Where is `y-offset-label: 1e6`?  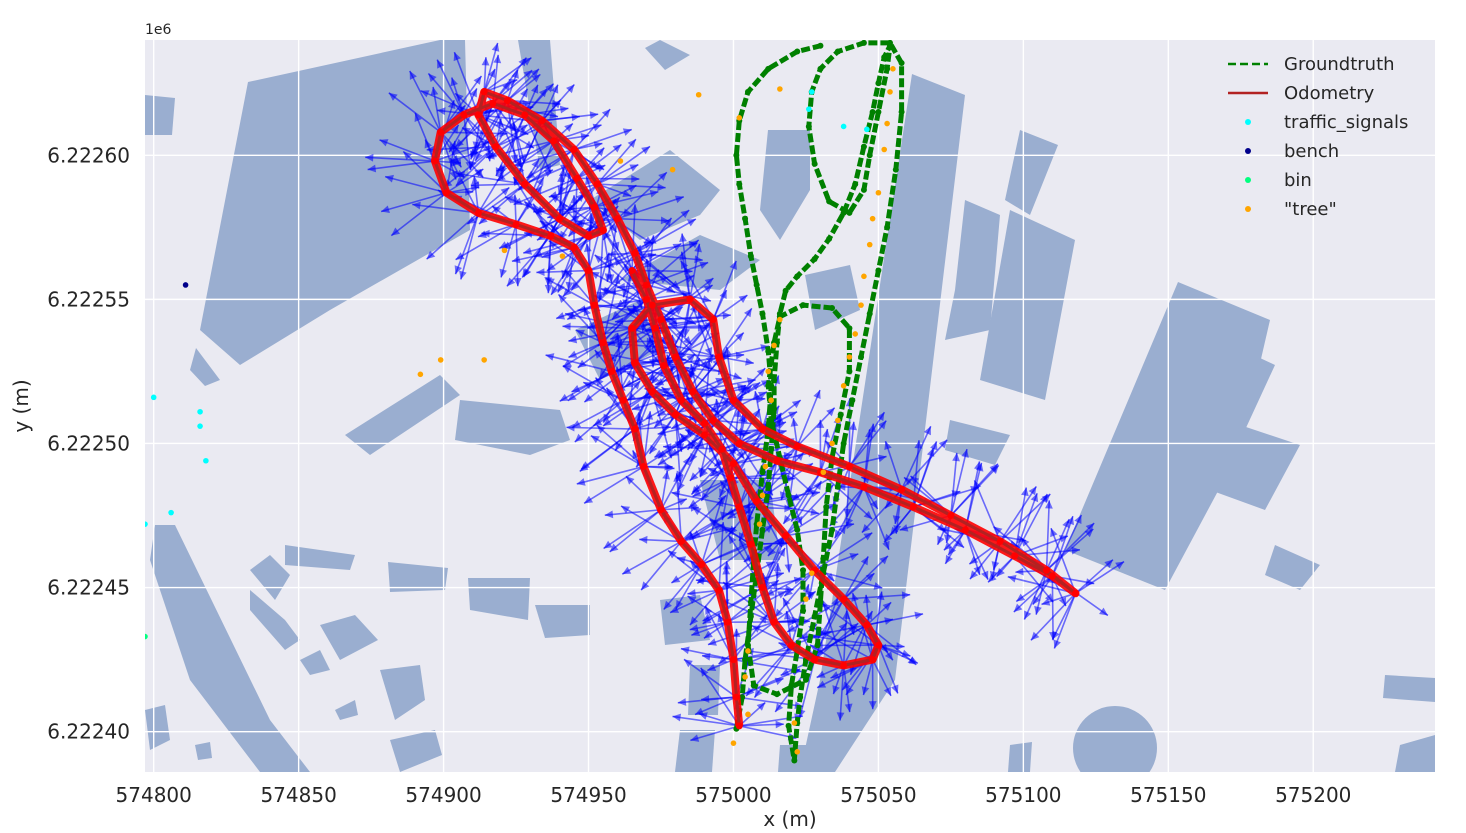 y-offset-label: 1e6 is located at coordinates (158, 30).